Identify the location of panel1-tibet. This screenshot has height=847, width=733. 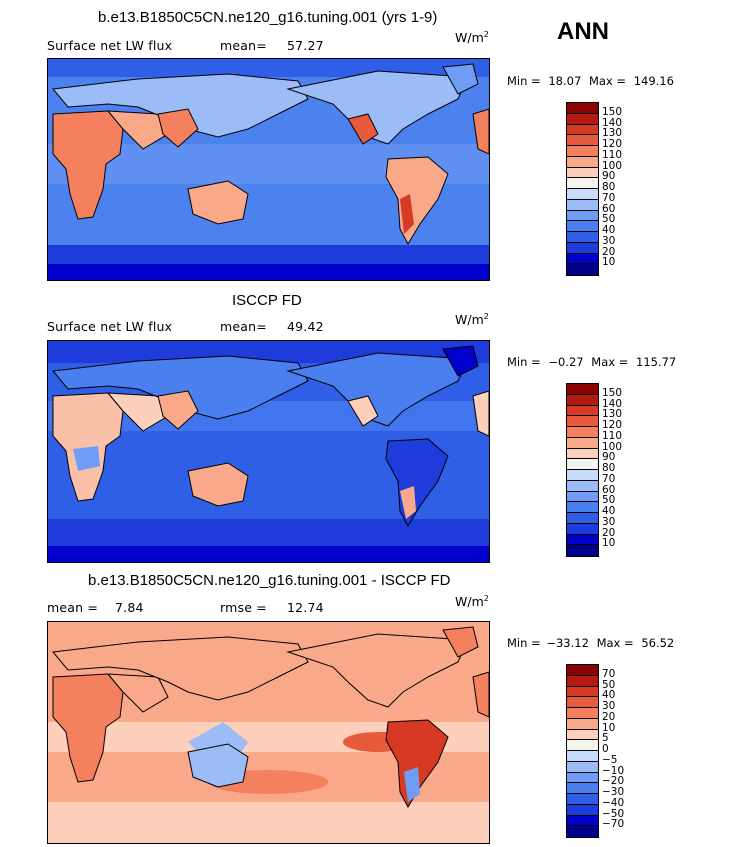
(178, 128).